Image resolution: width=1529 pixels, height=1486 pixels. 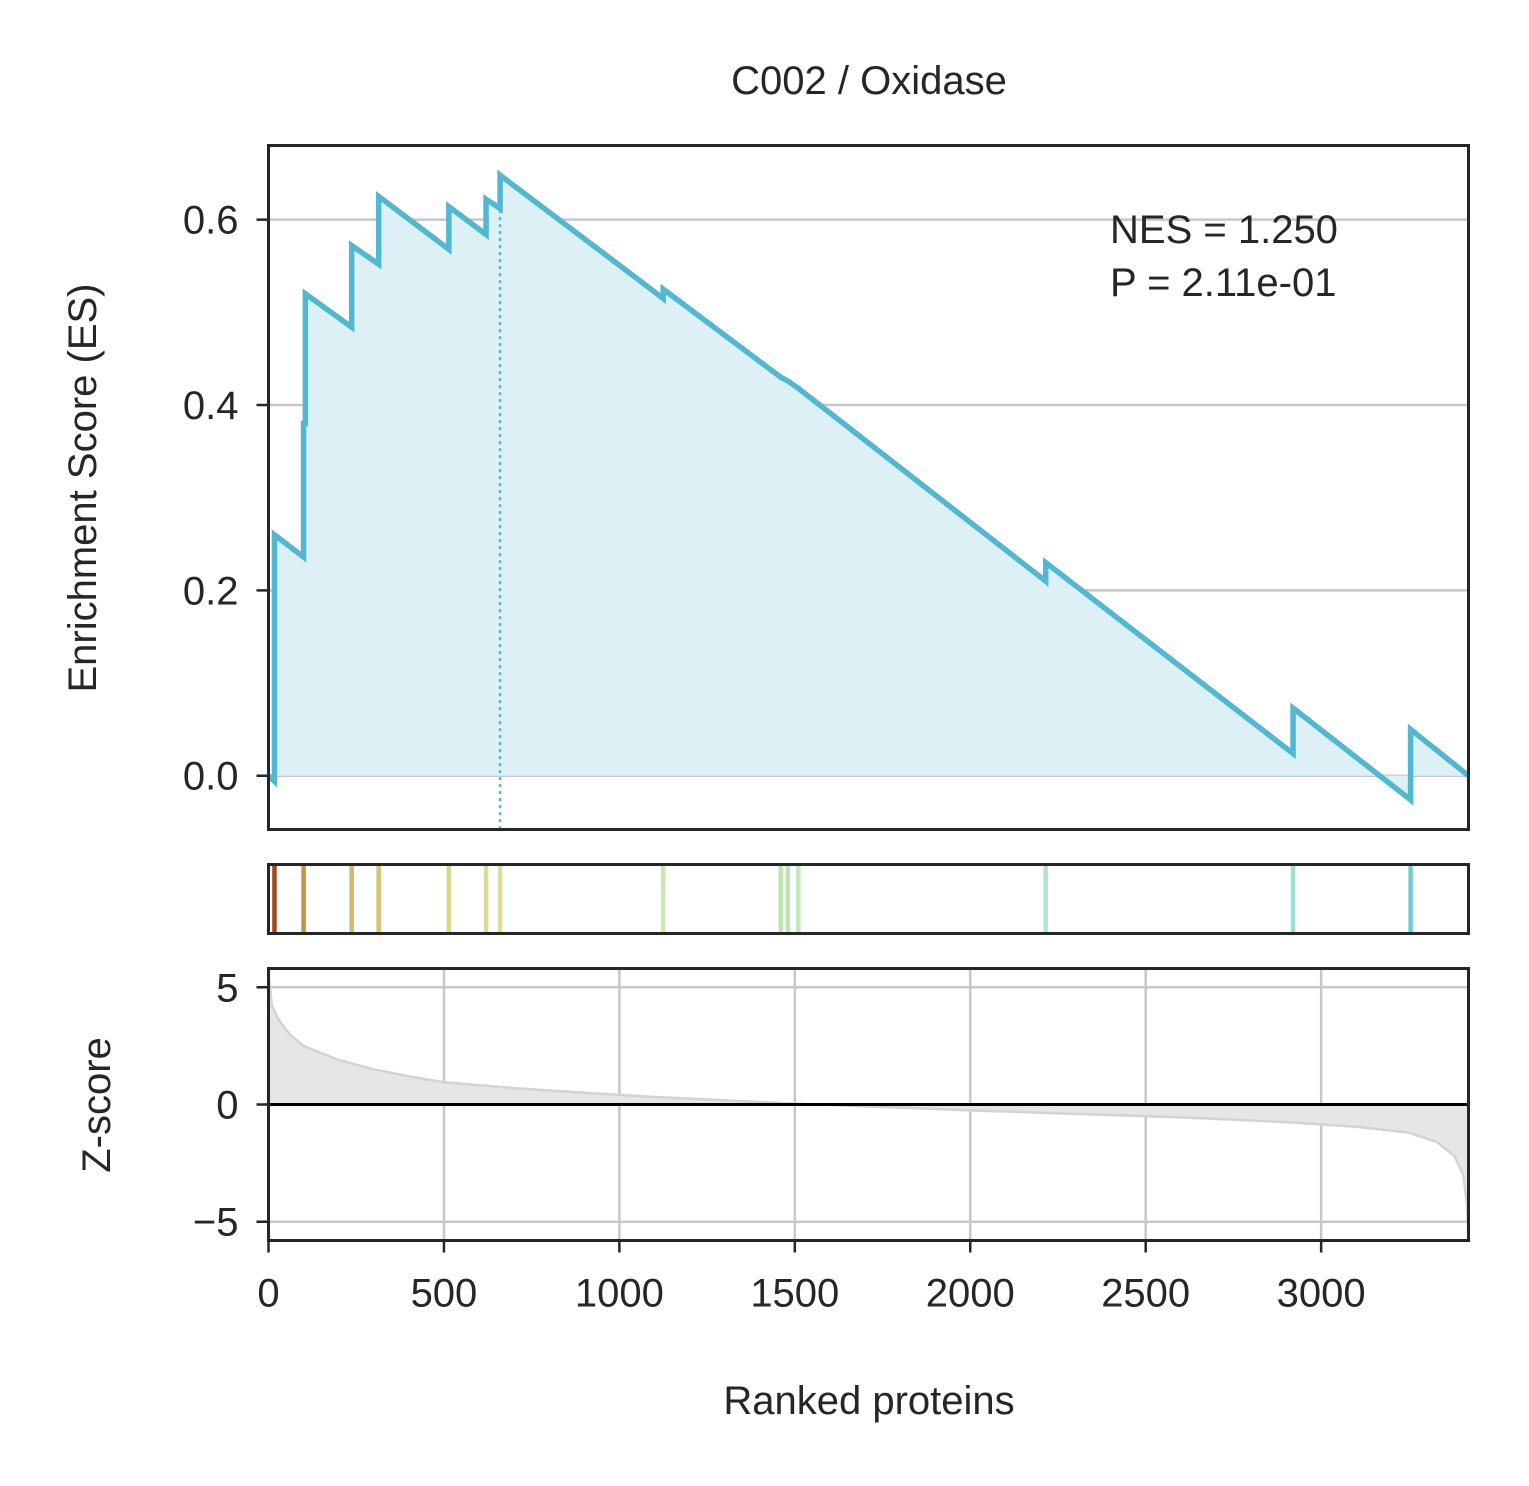 I want to click on x-tick-label: 0, so click(x=268, y=1294).